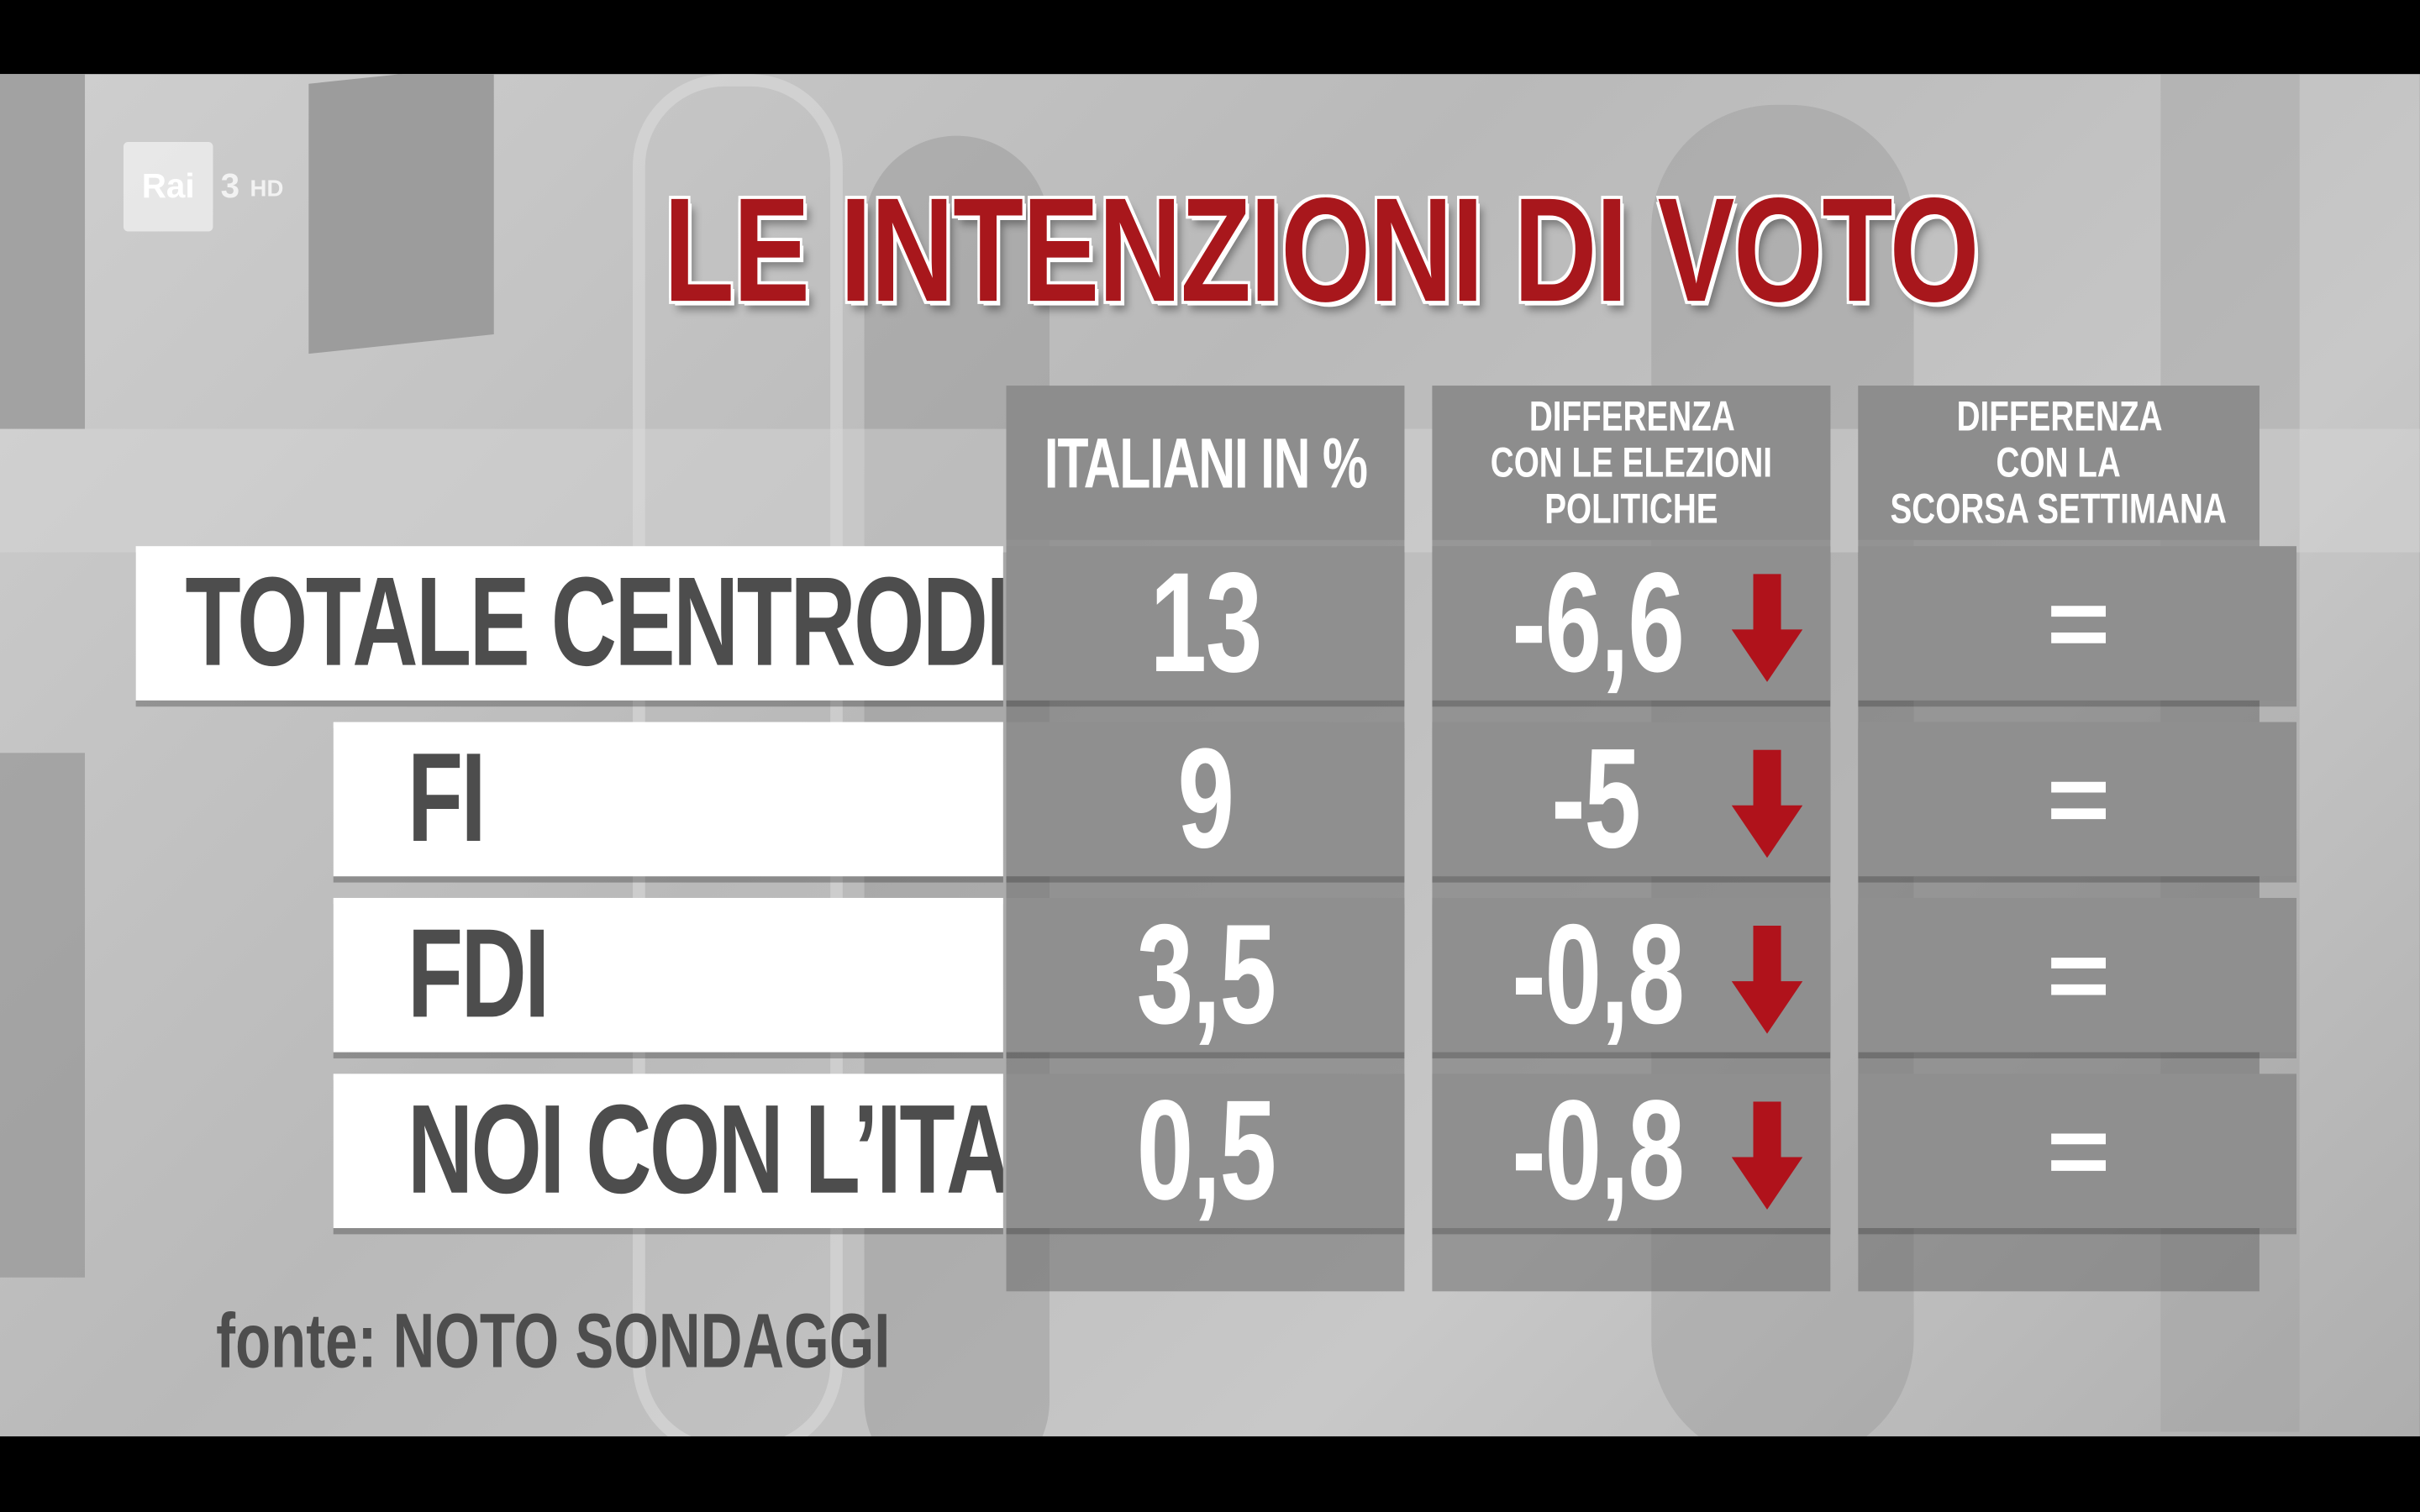 The height and width of the screenshot is (1512, 2420). I want to click on column-header-line: POLITICHE, so click(1631, 509).